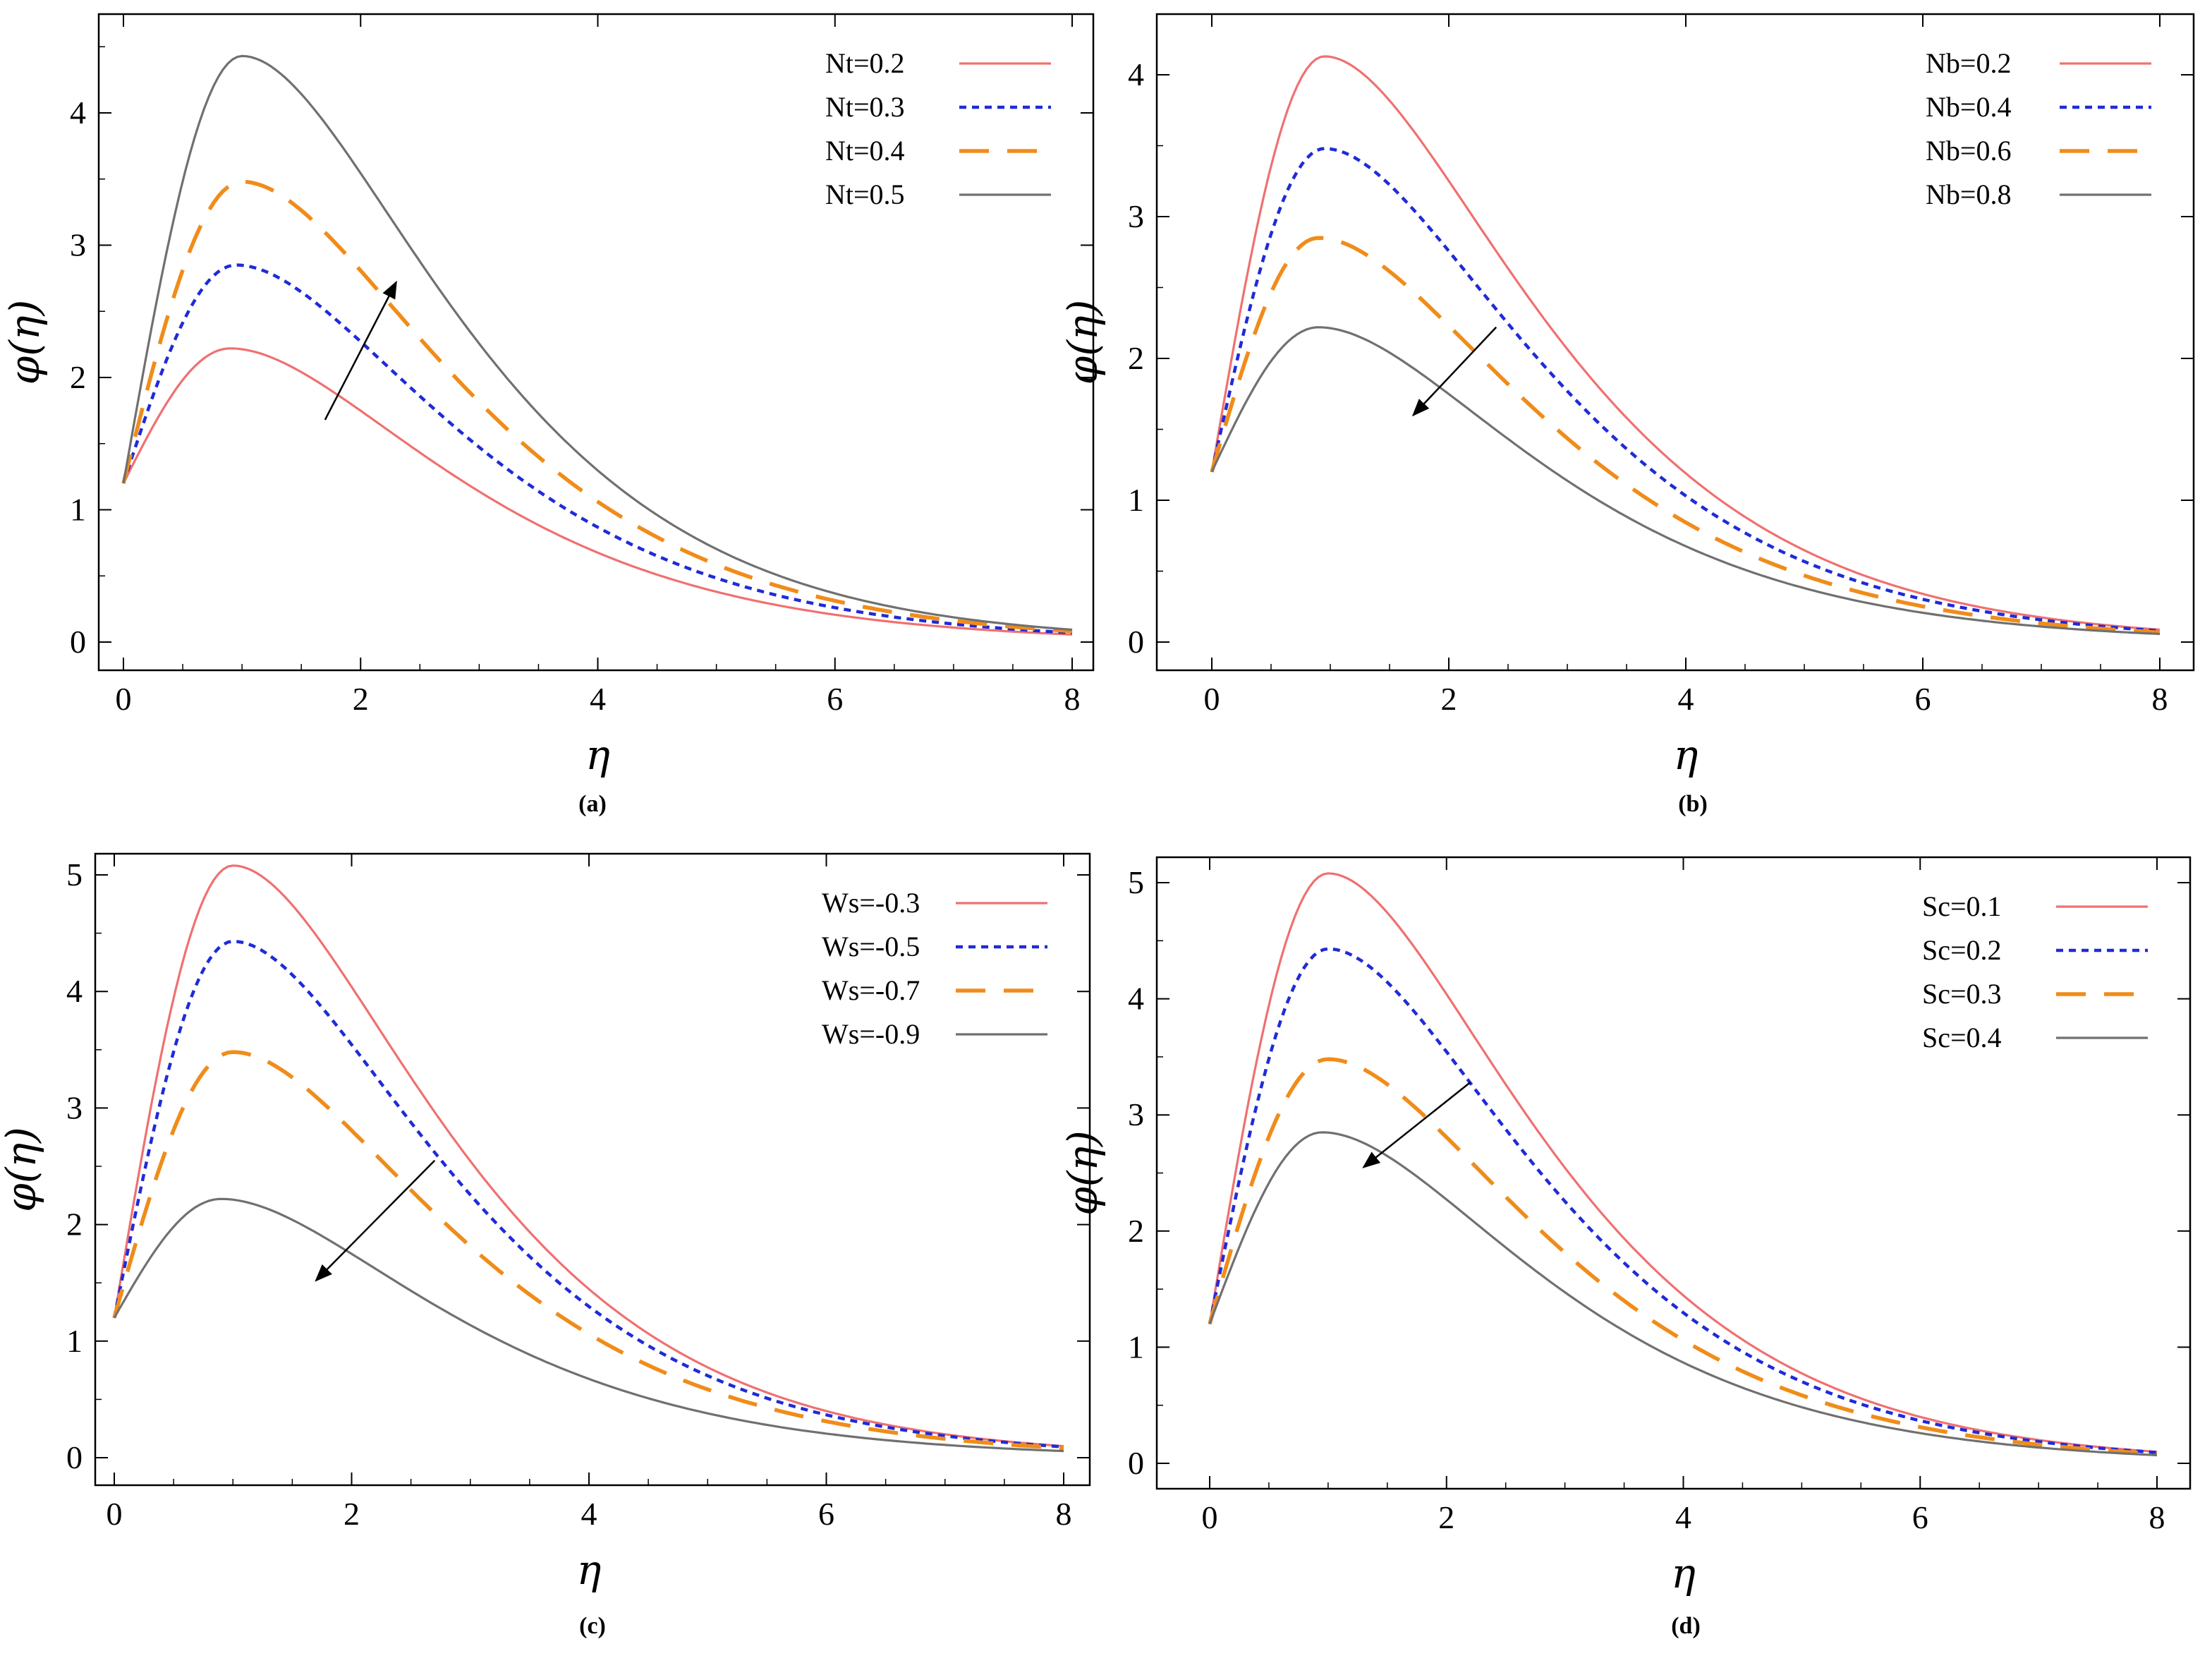 The width and height of the screenshot is (2212, 1663). Describe the element at coordinates (592, 1626) in the screenshot. I see `panel-caption: (c)` at that location.